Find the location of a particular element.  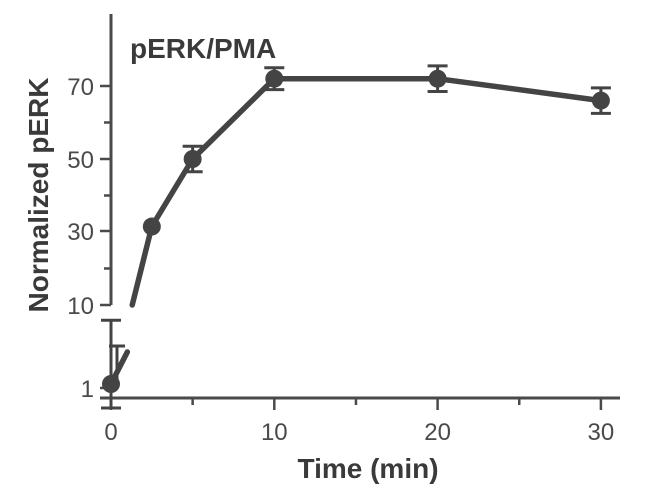

x-tick-label: 10 is located at coordinates (274, 432).